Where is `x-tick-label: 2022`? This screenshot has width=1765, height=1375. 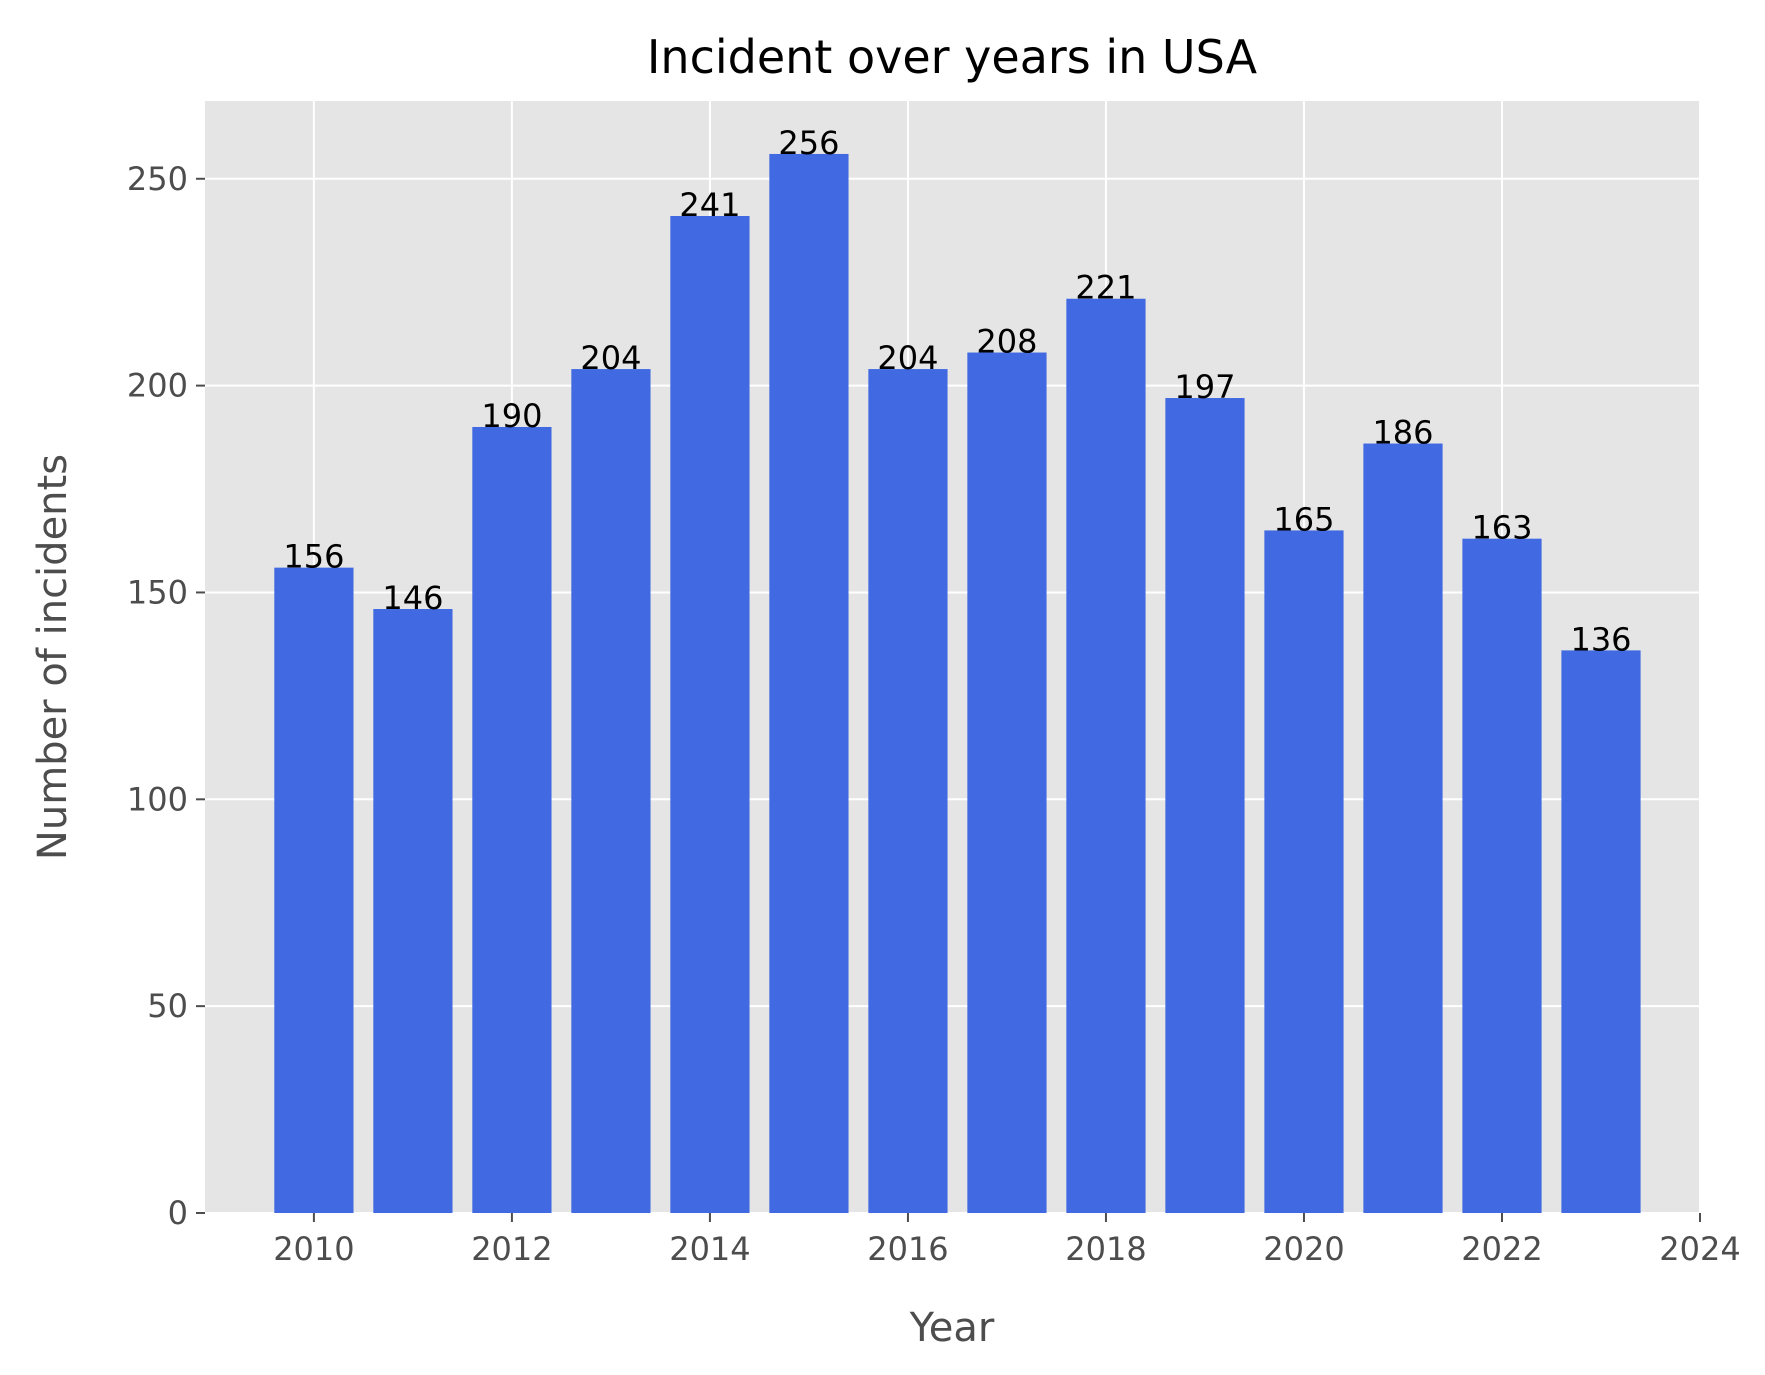 x-tick-label: 2022 is located at coordinates (1501, 1249).